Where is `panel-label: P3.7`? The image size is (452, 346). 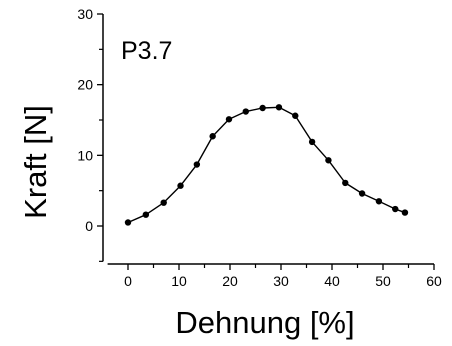
panel-label: P3.7 is located at coordinates (146, 51).